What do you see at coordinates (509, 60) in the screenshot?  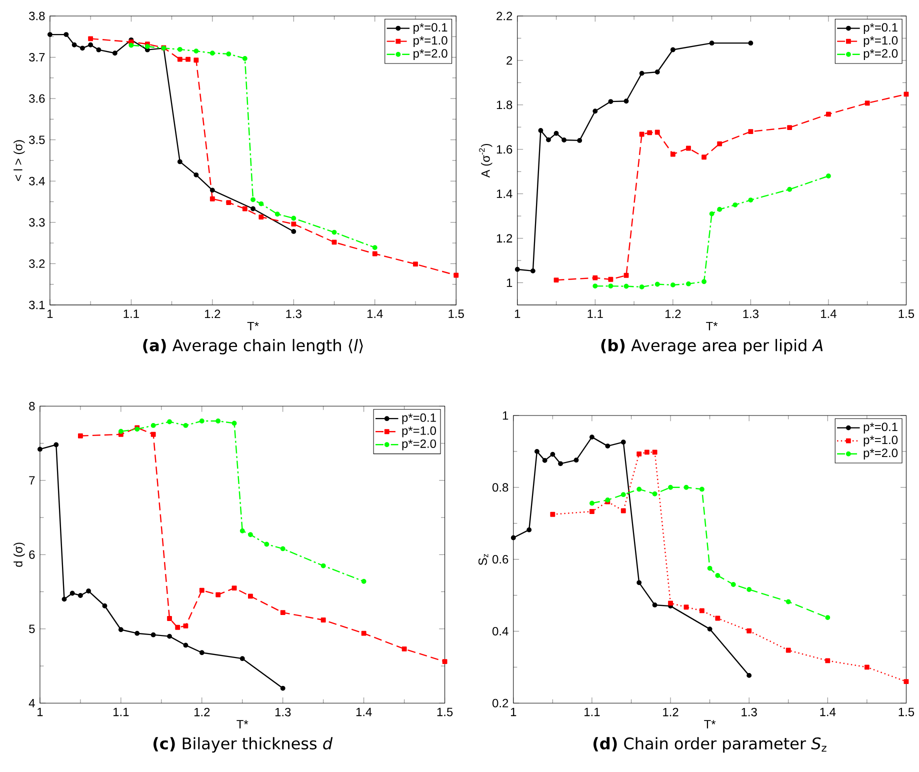 I see `y-tick-label: 2` at bounding box center [509, 60].